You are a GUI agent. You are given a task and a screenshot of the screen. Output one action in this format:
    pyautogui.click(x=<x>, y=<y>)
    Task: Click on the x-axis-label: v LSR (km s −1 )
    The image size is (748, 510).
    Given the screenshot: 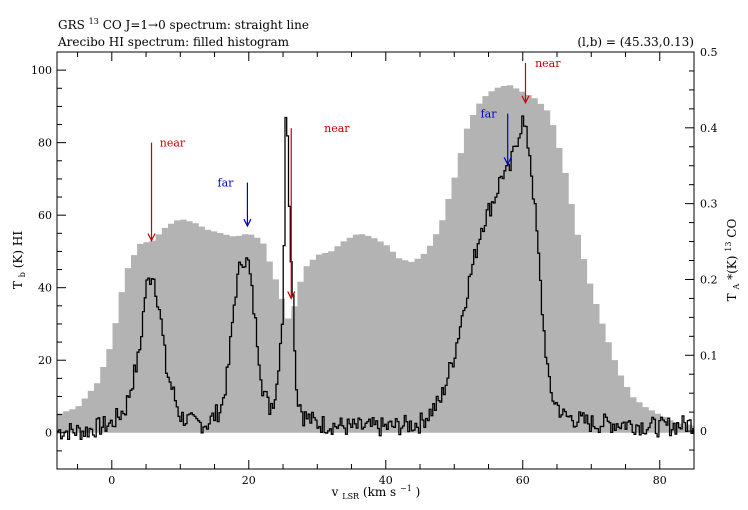 What is the action you would take?
    pyautogui.click(x=376, y=491)
    